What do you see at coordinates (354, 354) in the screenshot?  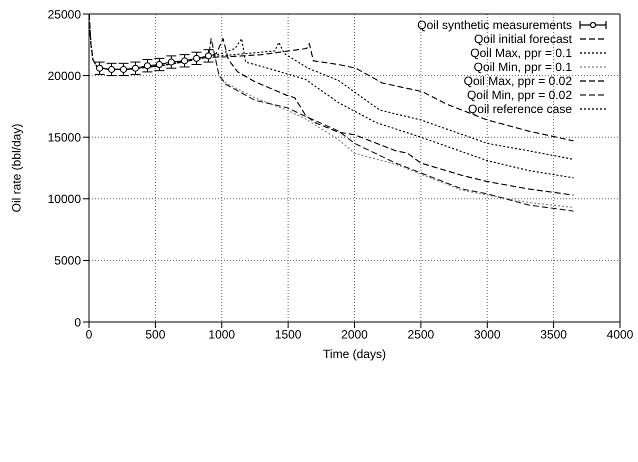 I see `x-axis-title: Time (days)` at bounding box center [354, 354].